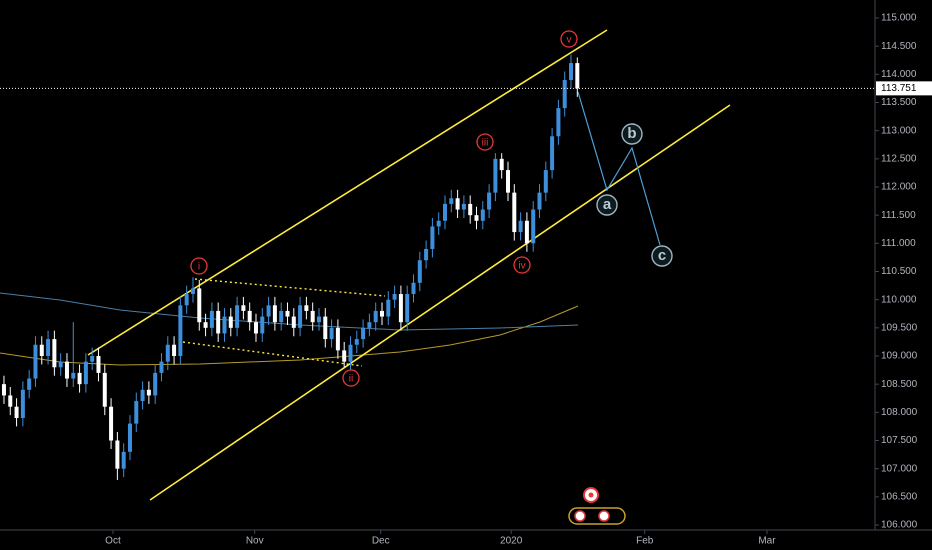  Describe the element at coordinates (272, 354) in the screenshot. I see `triangle-lower` at that location.